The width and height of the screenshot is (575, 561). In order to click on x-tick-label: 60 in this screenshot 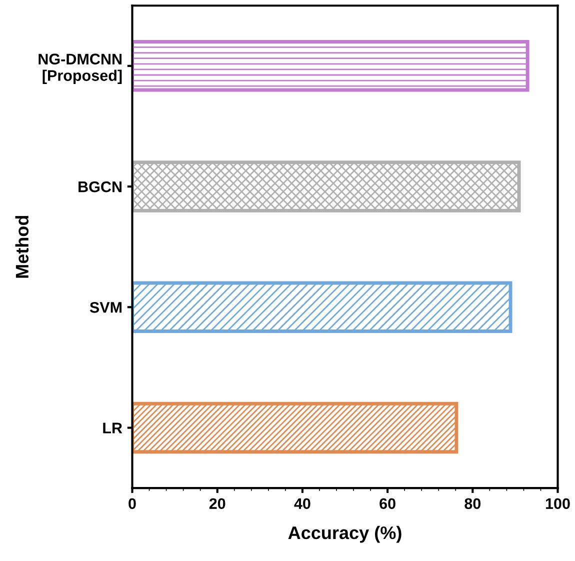, I will do `click(388, 504)`.